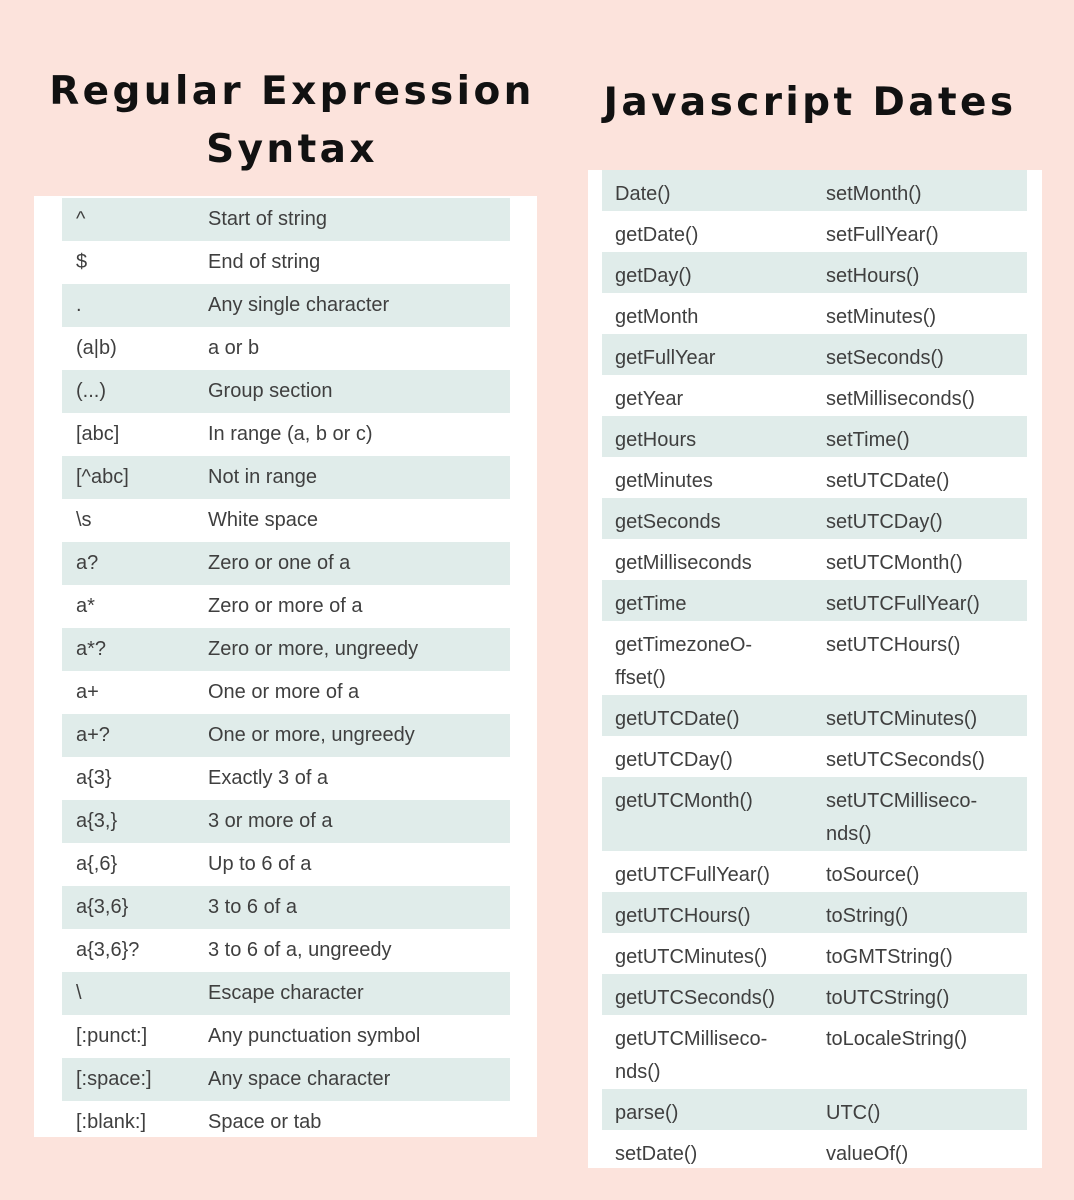 Image resolution: width=1074 pixels, height=1200 pixels. What do you see at coordinates (279, 563) in the screenshot?
I see `regex-description: Zero or one of a` at bounding box center [279, 563].